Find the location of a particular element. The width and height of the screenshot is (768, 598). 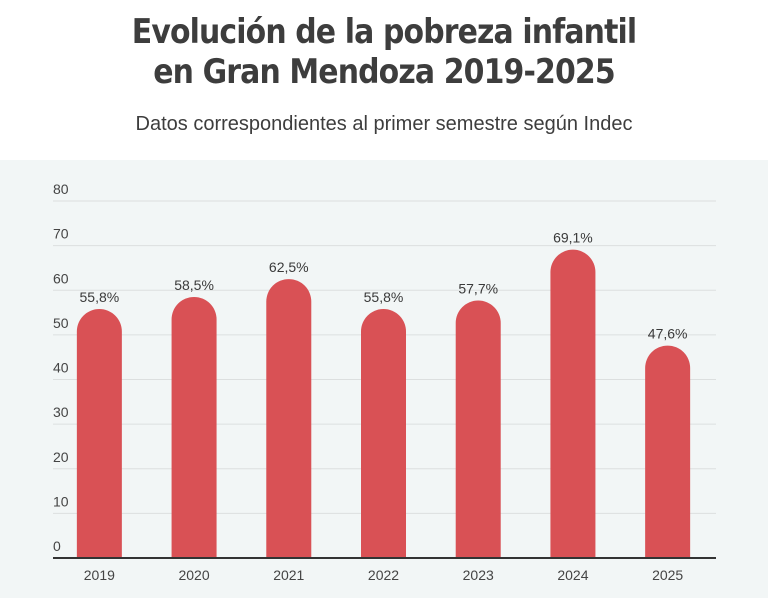

chart-title-line-2: en Gran Mendoza 2019-2025 is located at coordinates (384, 72).